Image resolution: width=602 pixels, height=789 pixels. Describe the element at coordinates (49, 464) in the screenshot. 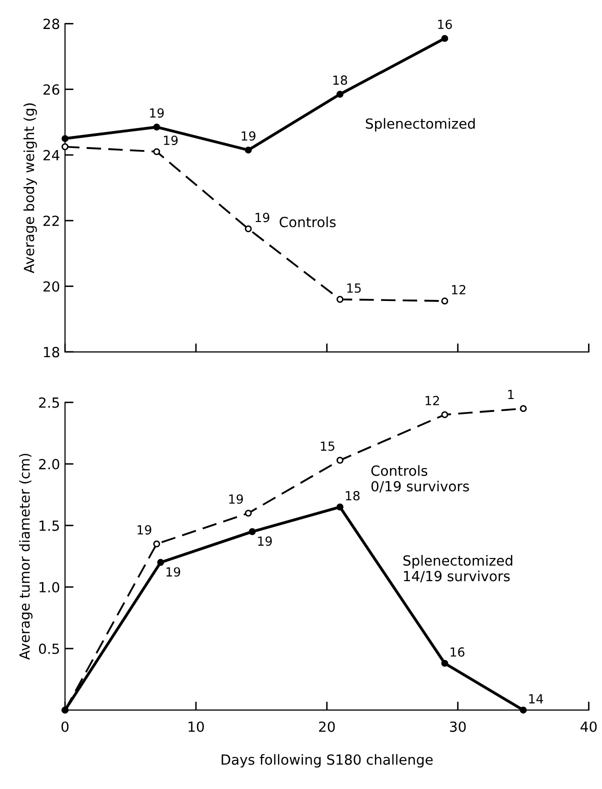

I see `y-tick-label: 2.0` at that location.